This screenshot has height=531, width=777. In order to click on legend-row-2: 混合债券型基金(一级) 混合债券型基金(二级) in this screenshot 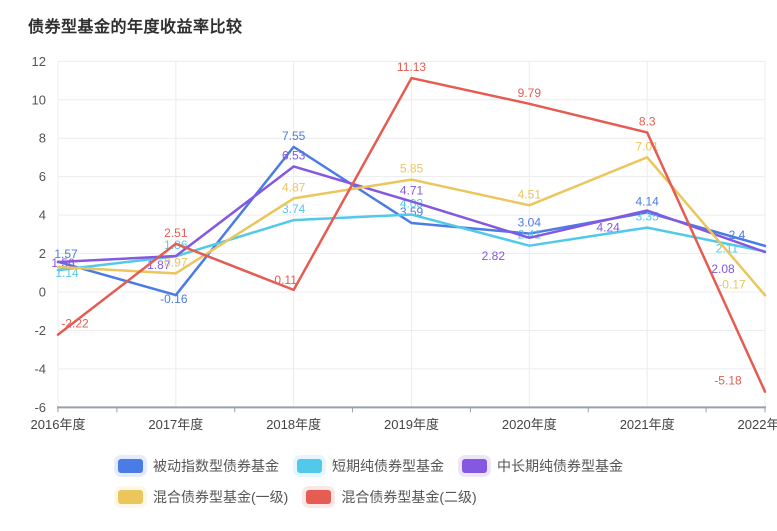, I will do `click(370, 497)`.